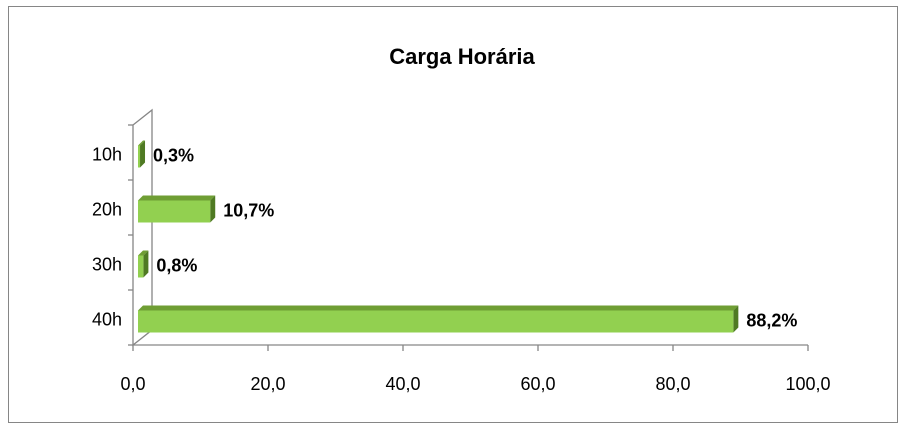 This screenshot has width=908, height=433. What do you see at coordinates (672, 384) in the screenshot?
I see `x-tick-label: 80,0` at bounding box center [672, 384].